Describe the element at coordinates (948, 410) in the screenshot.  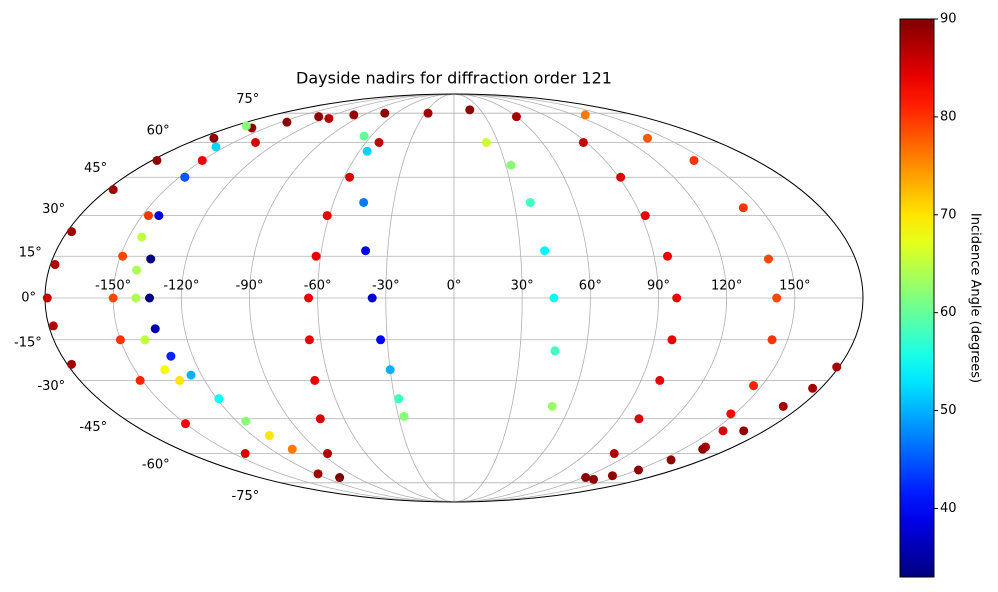
I see `colorbar-tick-label: 50` at that location.